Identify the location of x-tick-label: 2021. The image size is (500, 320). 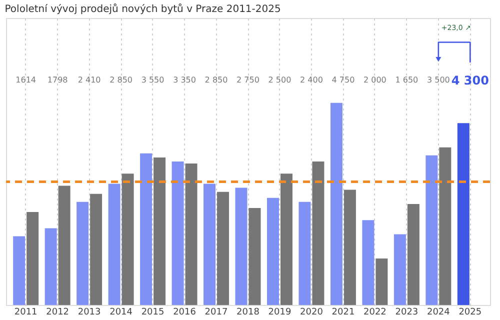
(343, 313).